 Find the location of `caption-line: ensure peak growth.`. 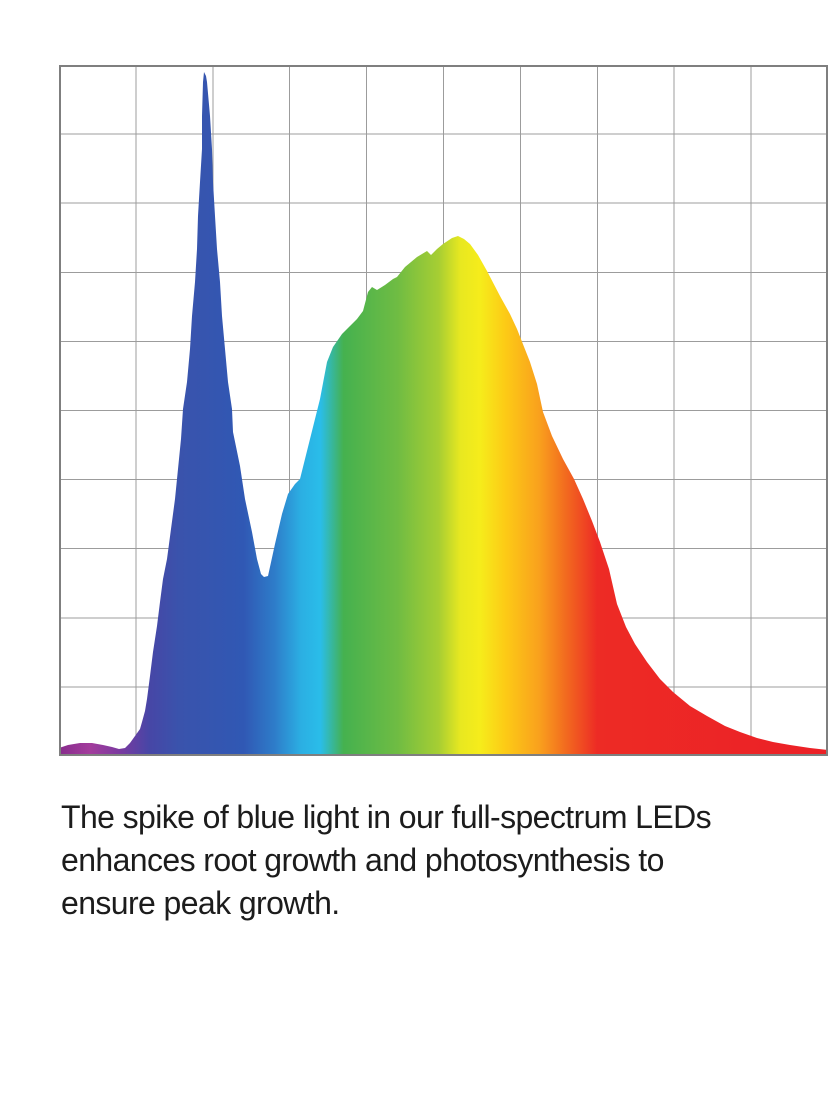

caption-line: ensure peak growth. is located at coordinates (200, 903).